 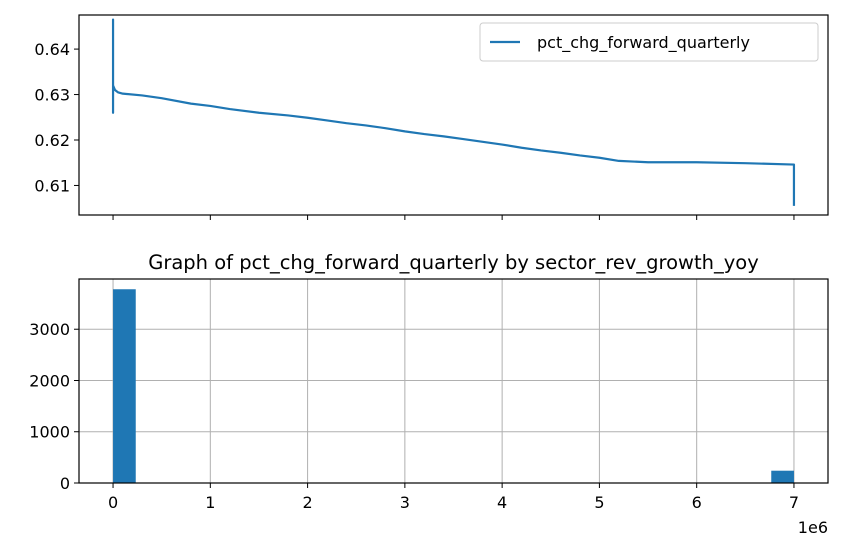 What do you see at coordinates (813, 527) in the screenshot?
I see `x-axis-offset-label: 1e6` at bounding box center [813, 527].